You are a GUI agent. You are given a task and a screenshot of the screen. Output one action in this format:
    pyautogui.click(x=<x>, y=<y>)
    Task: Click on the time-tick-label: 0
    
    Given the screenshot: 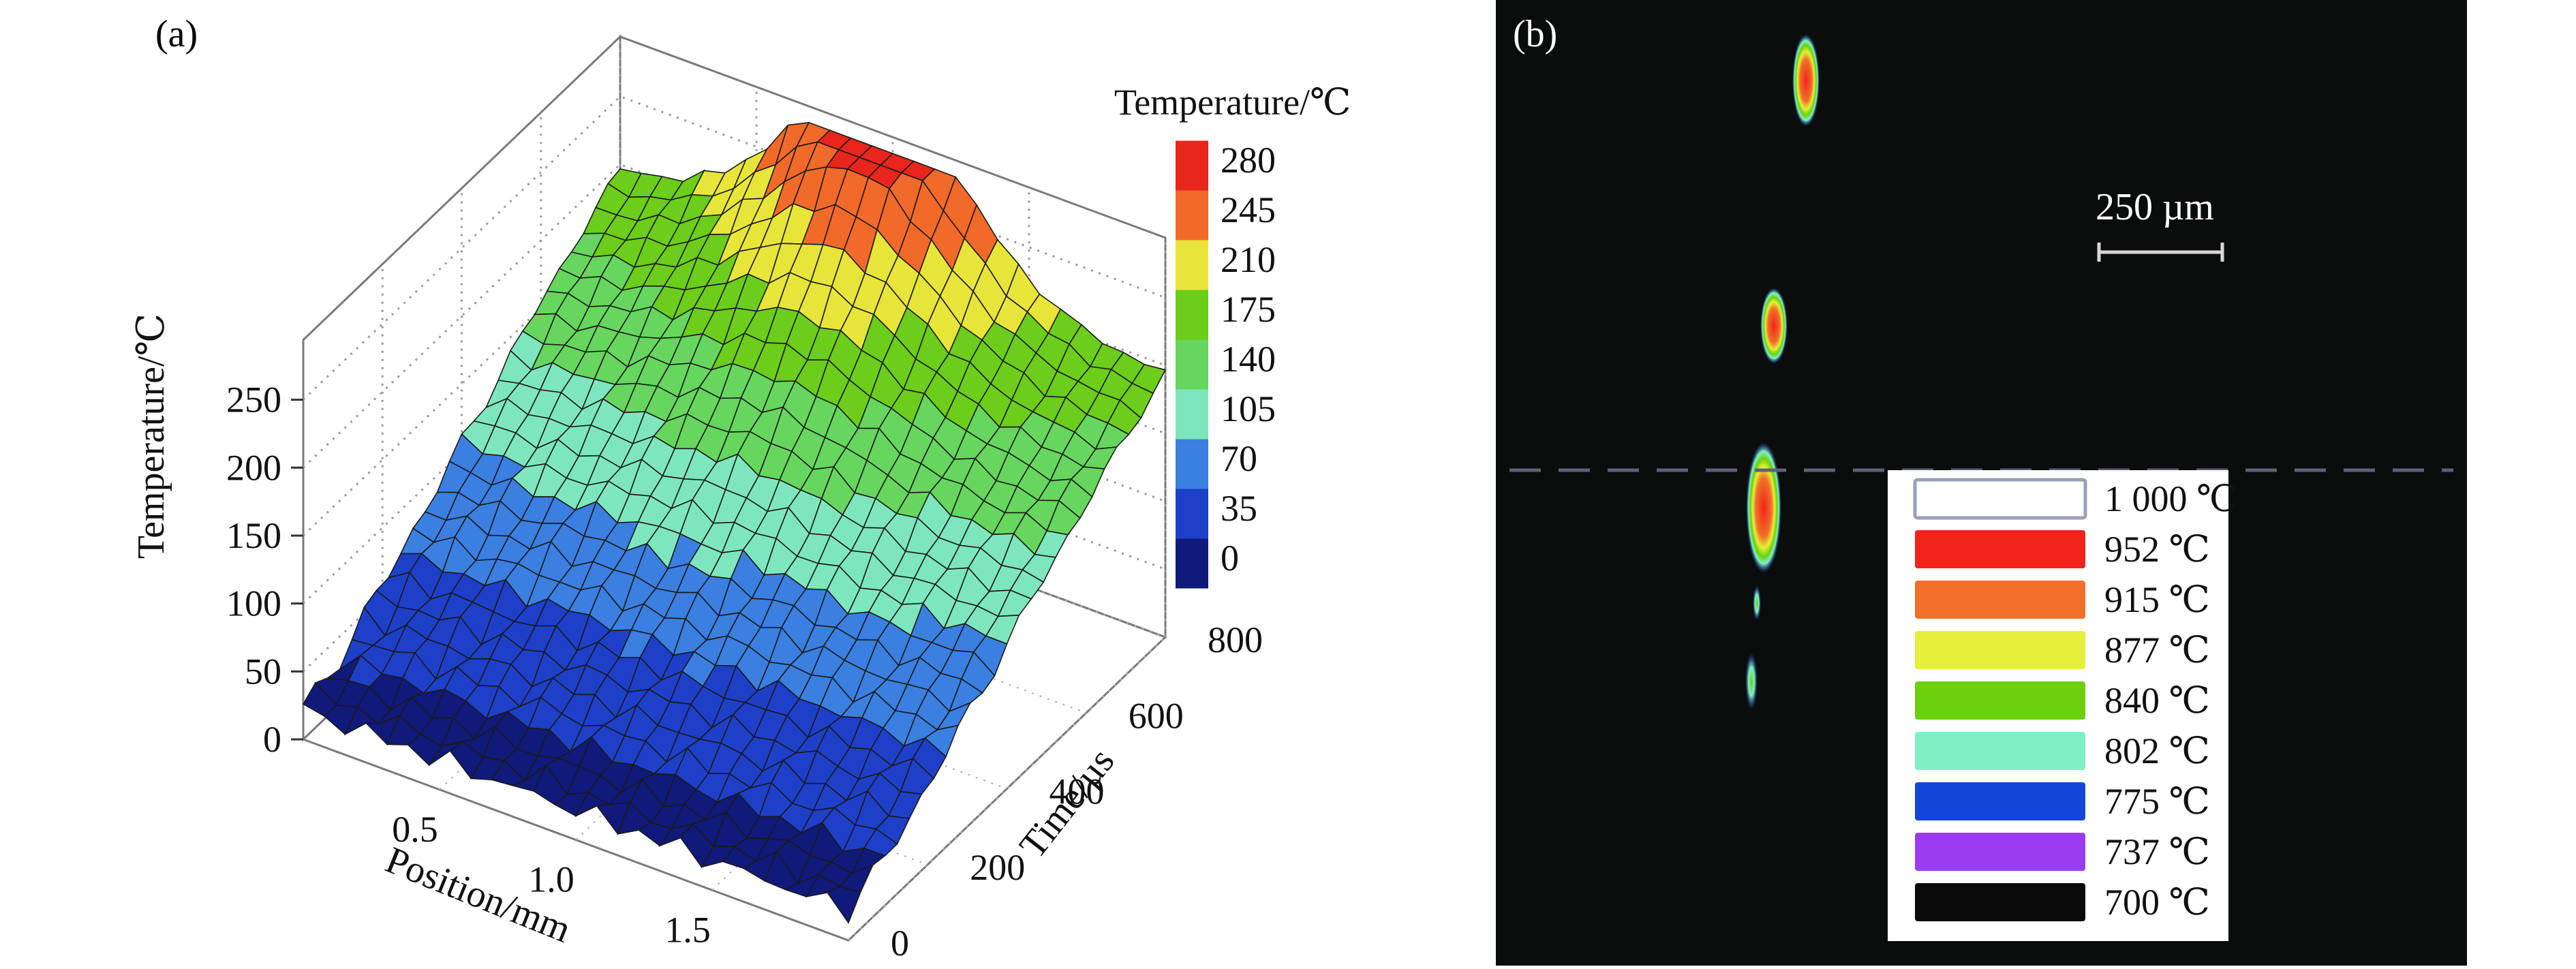 What is the action you would take?
    pyautogui.click(x=900, y=943)
    